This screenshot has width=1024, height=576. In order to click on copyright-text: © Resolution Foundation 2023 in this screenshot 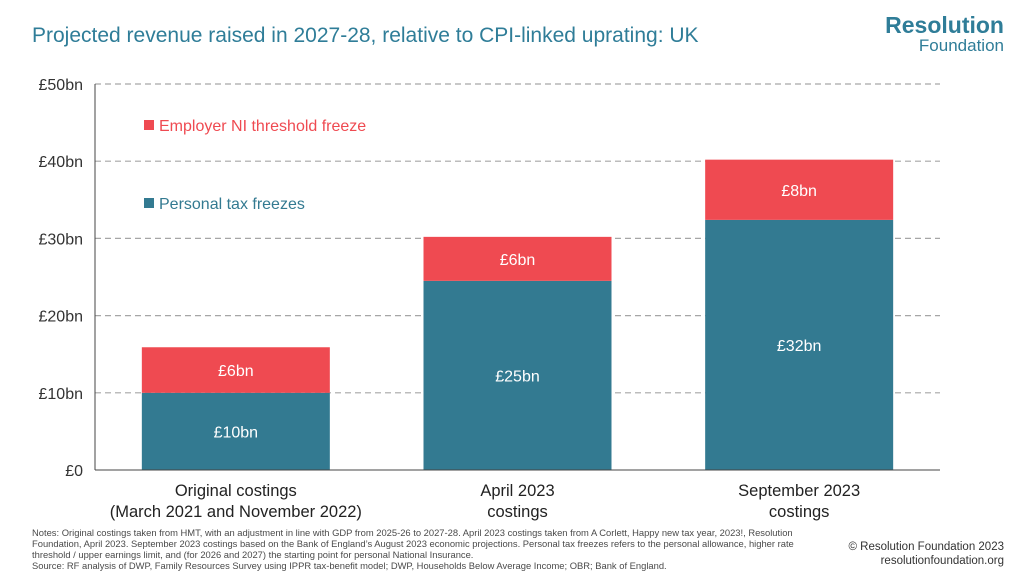, I will do `click(926, 547)`.